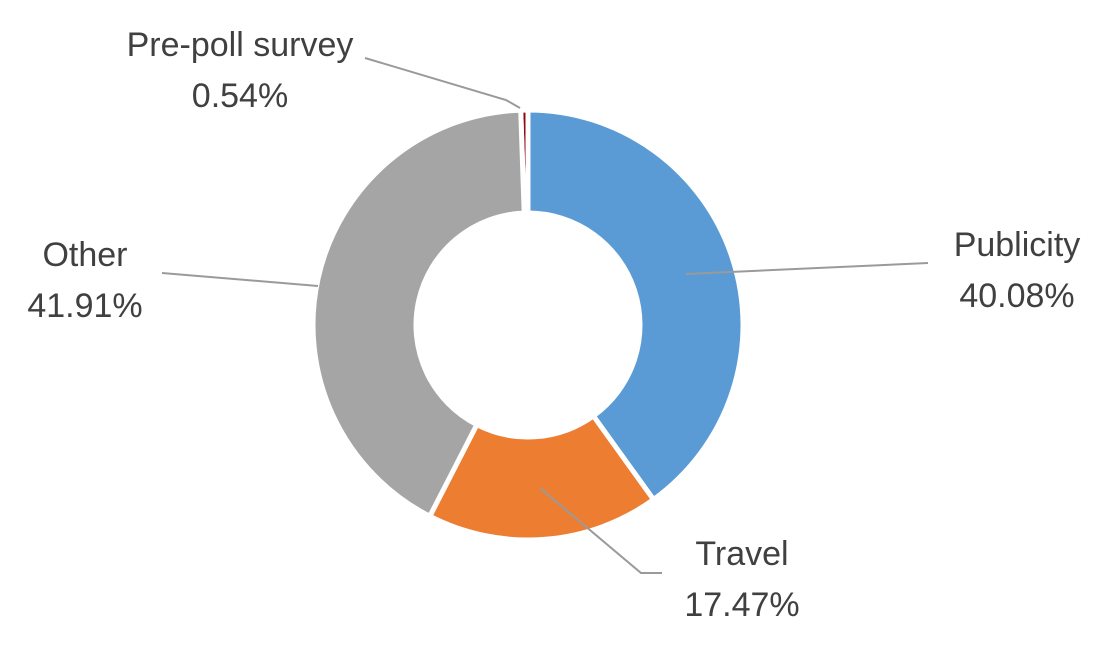 The width and height of the screenshot is (1117, 646). What do you see at coordinates (418, 313) in the screenshot?
I see `slice-other` at bounding box center [418, 313].